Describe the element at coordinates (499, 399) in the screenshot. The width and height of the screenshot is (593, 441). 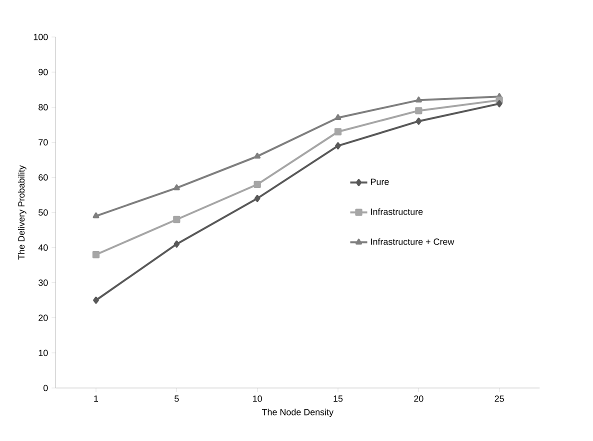
I see `x-tick-label: 25` at that location.